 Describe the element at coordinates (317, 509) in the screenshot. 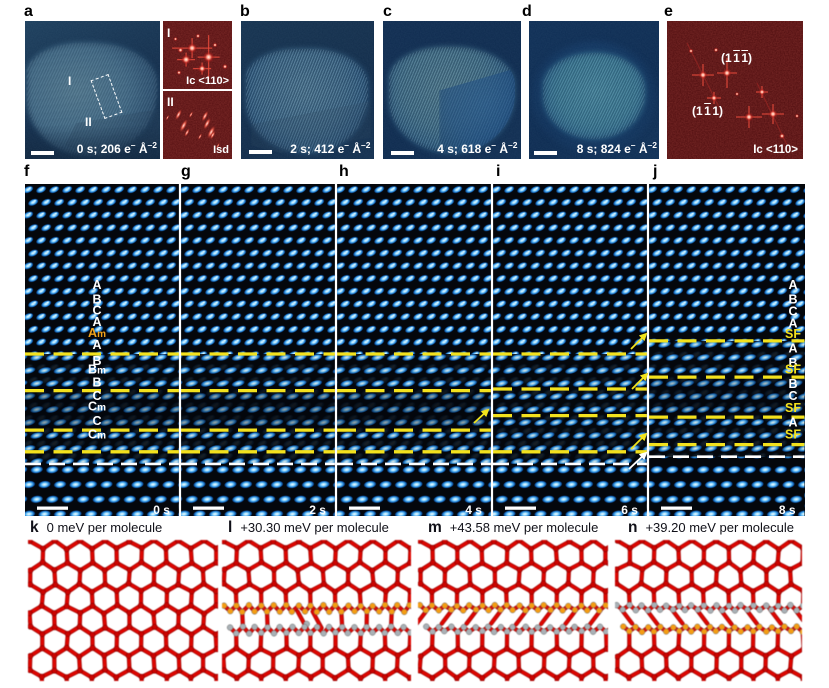

I see `svg-text: 2 s` at that location.